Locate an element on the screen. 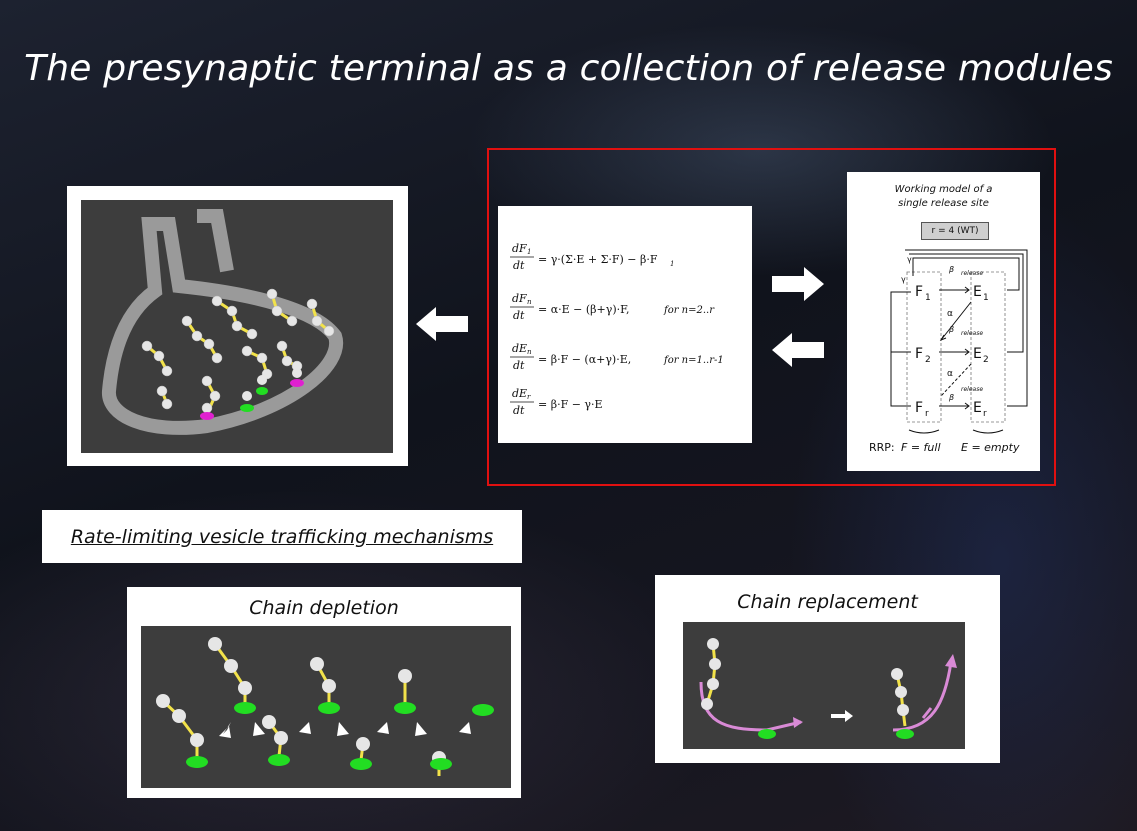 This screenshot has height=831, width=1137. svg-text: = β·F − (α+γ)·E, is located at coordinates (584, 359).